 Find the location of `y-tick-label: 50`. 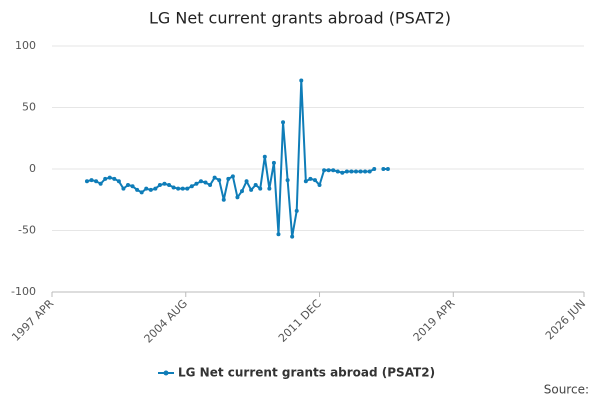

y-tick-label: 50 is located at coordinates (29, 107).